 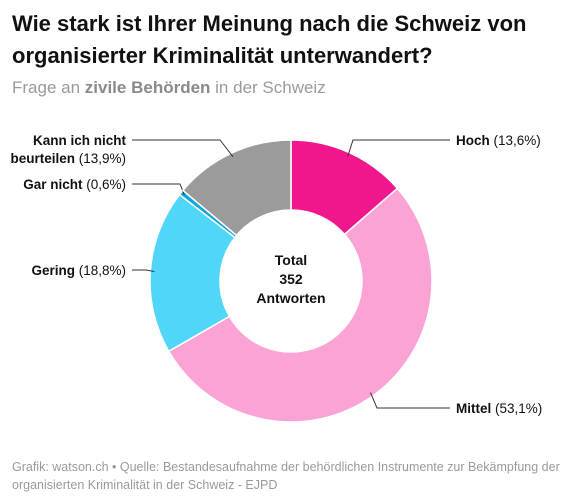 What do you see at coordinates (270, 87) in the screenshot?
I see `subtitle-suffix: in der Schweiz` at bounding box center [270, 87].